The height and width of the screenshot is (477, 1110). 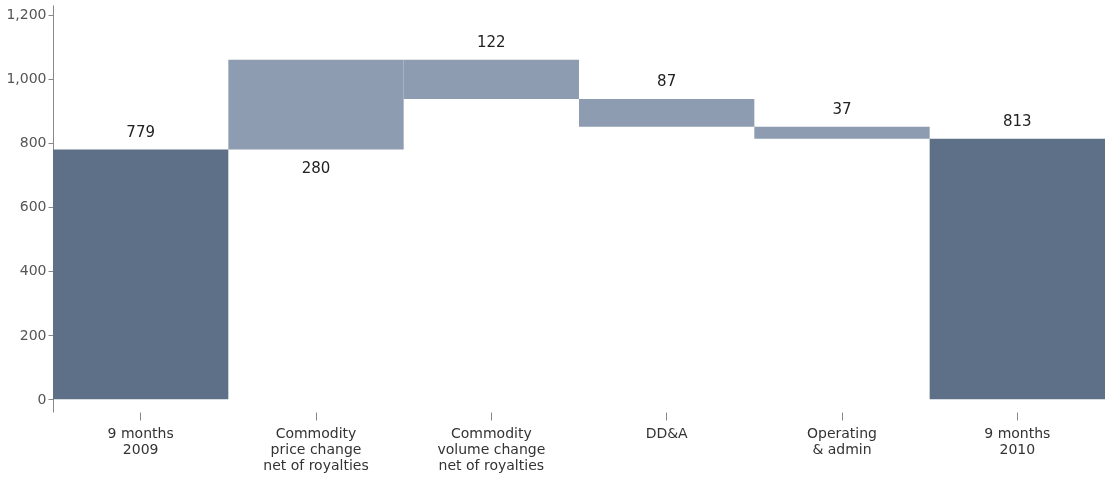 I want to click on x-tick-label: 9 months 2010, so click(x=1017, y=440).